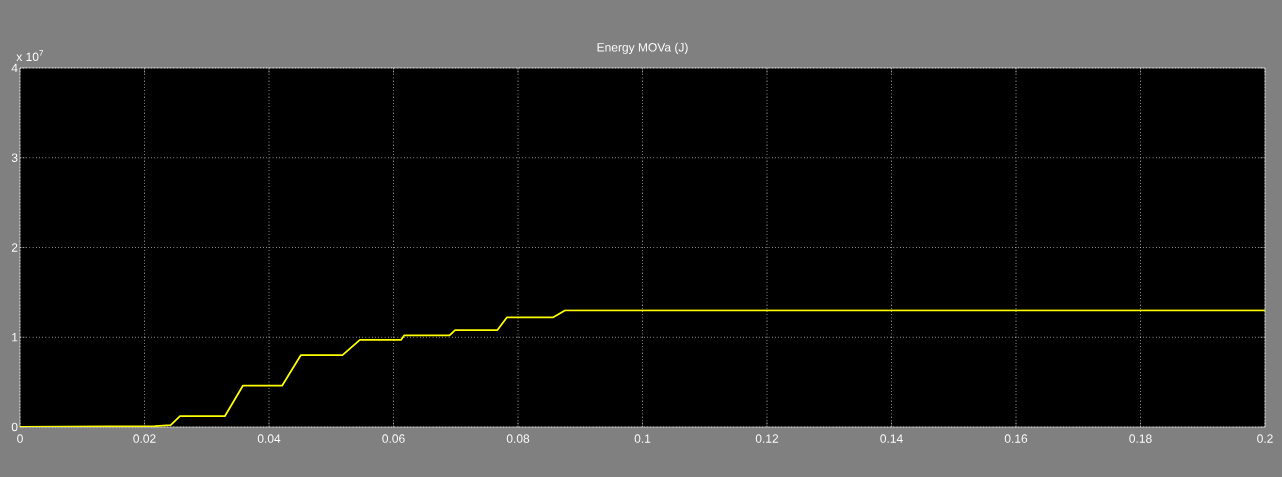 The height and width of the screenshot is (477, 1282). Describe the element at coordinates (269, 438) in the screenshot. I see `x-tick-label: 0.04` at that location.